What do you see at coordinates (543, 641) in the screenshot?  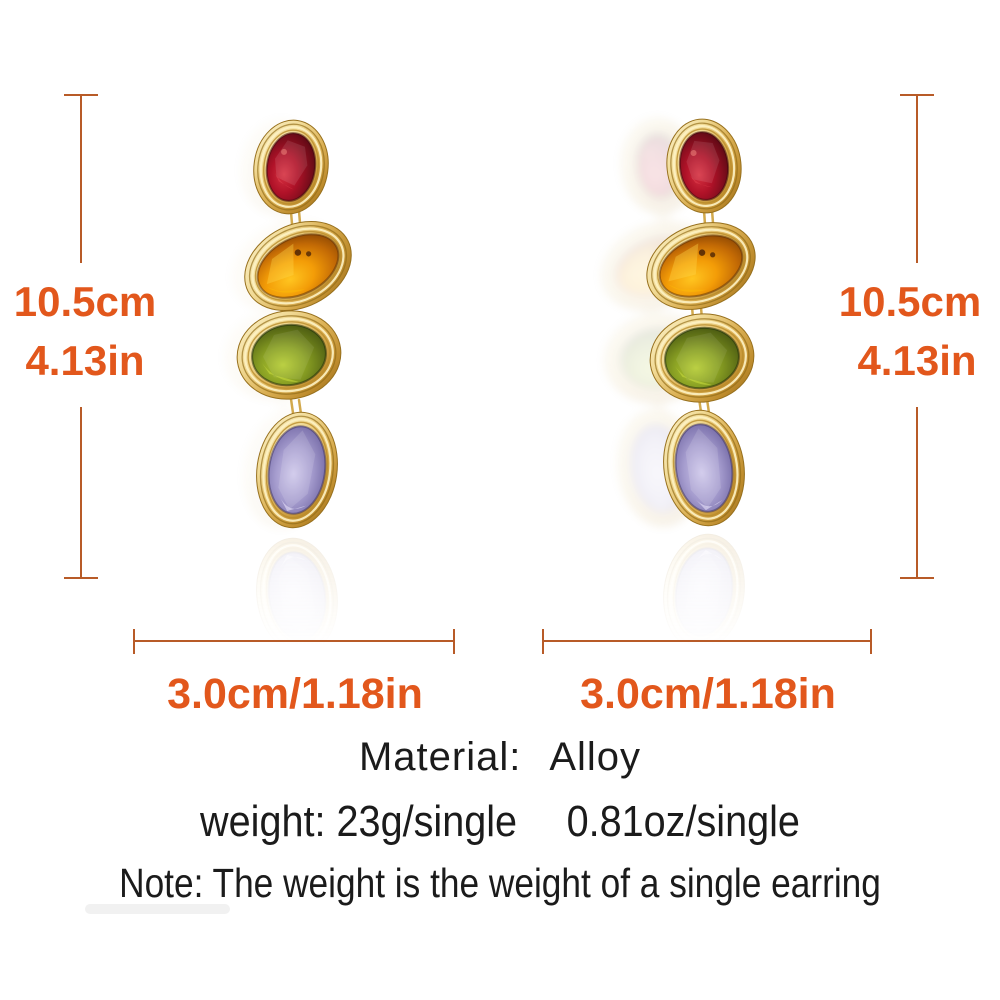 I see `width-line-right-start-tick` at bounding box center [543, 641].